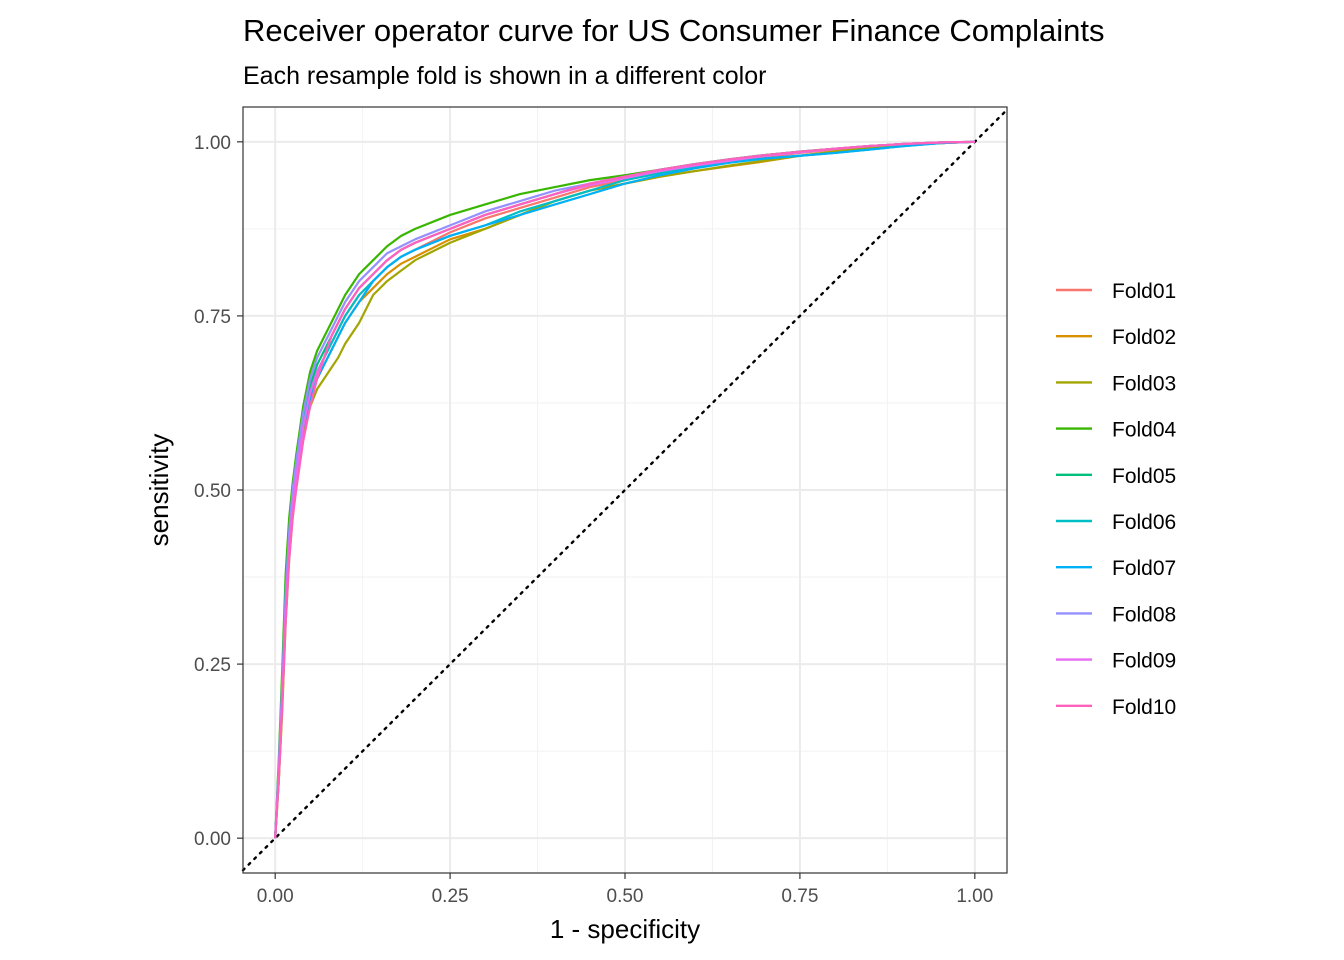  What do you see at coordinates (159, 490) in the screenshot?
I see `y-axis-title: sensitivity` at bounding box center [159, 490].